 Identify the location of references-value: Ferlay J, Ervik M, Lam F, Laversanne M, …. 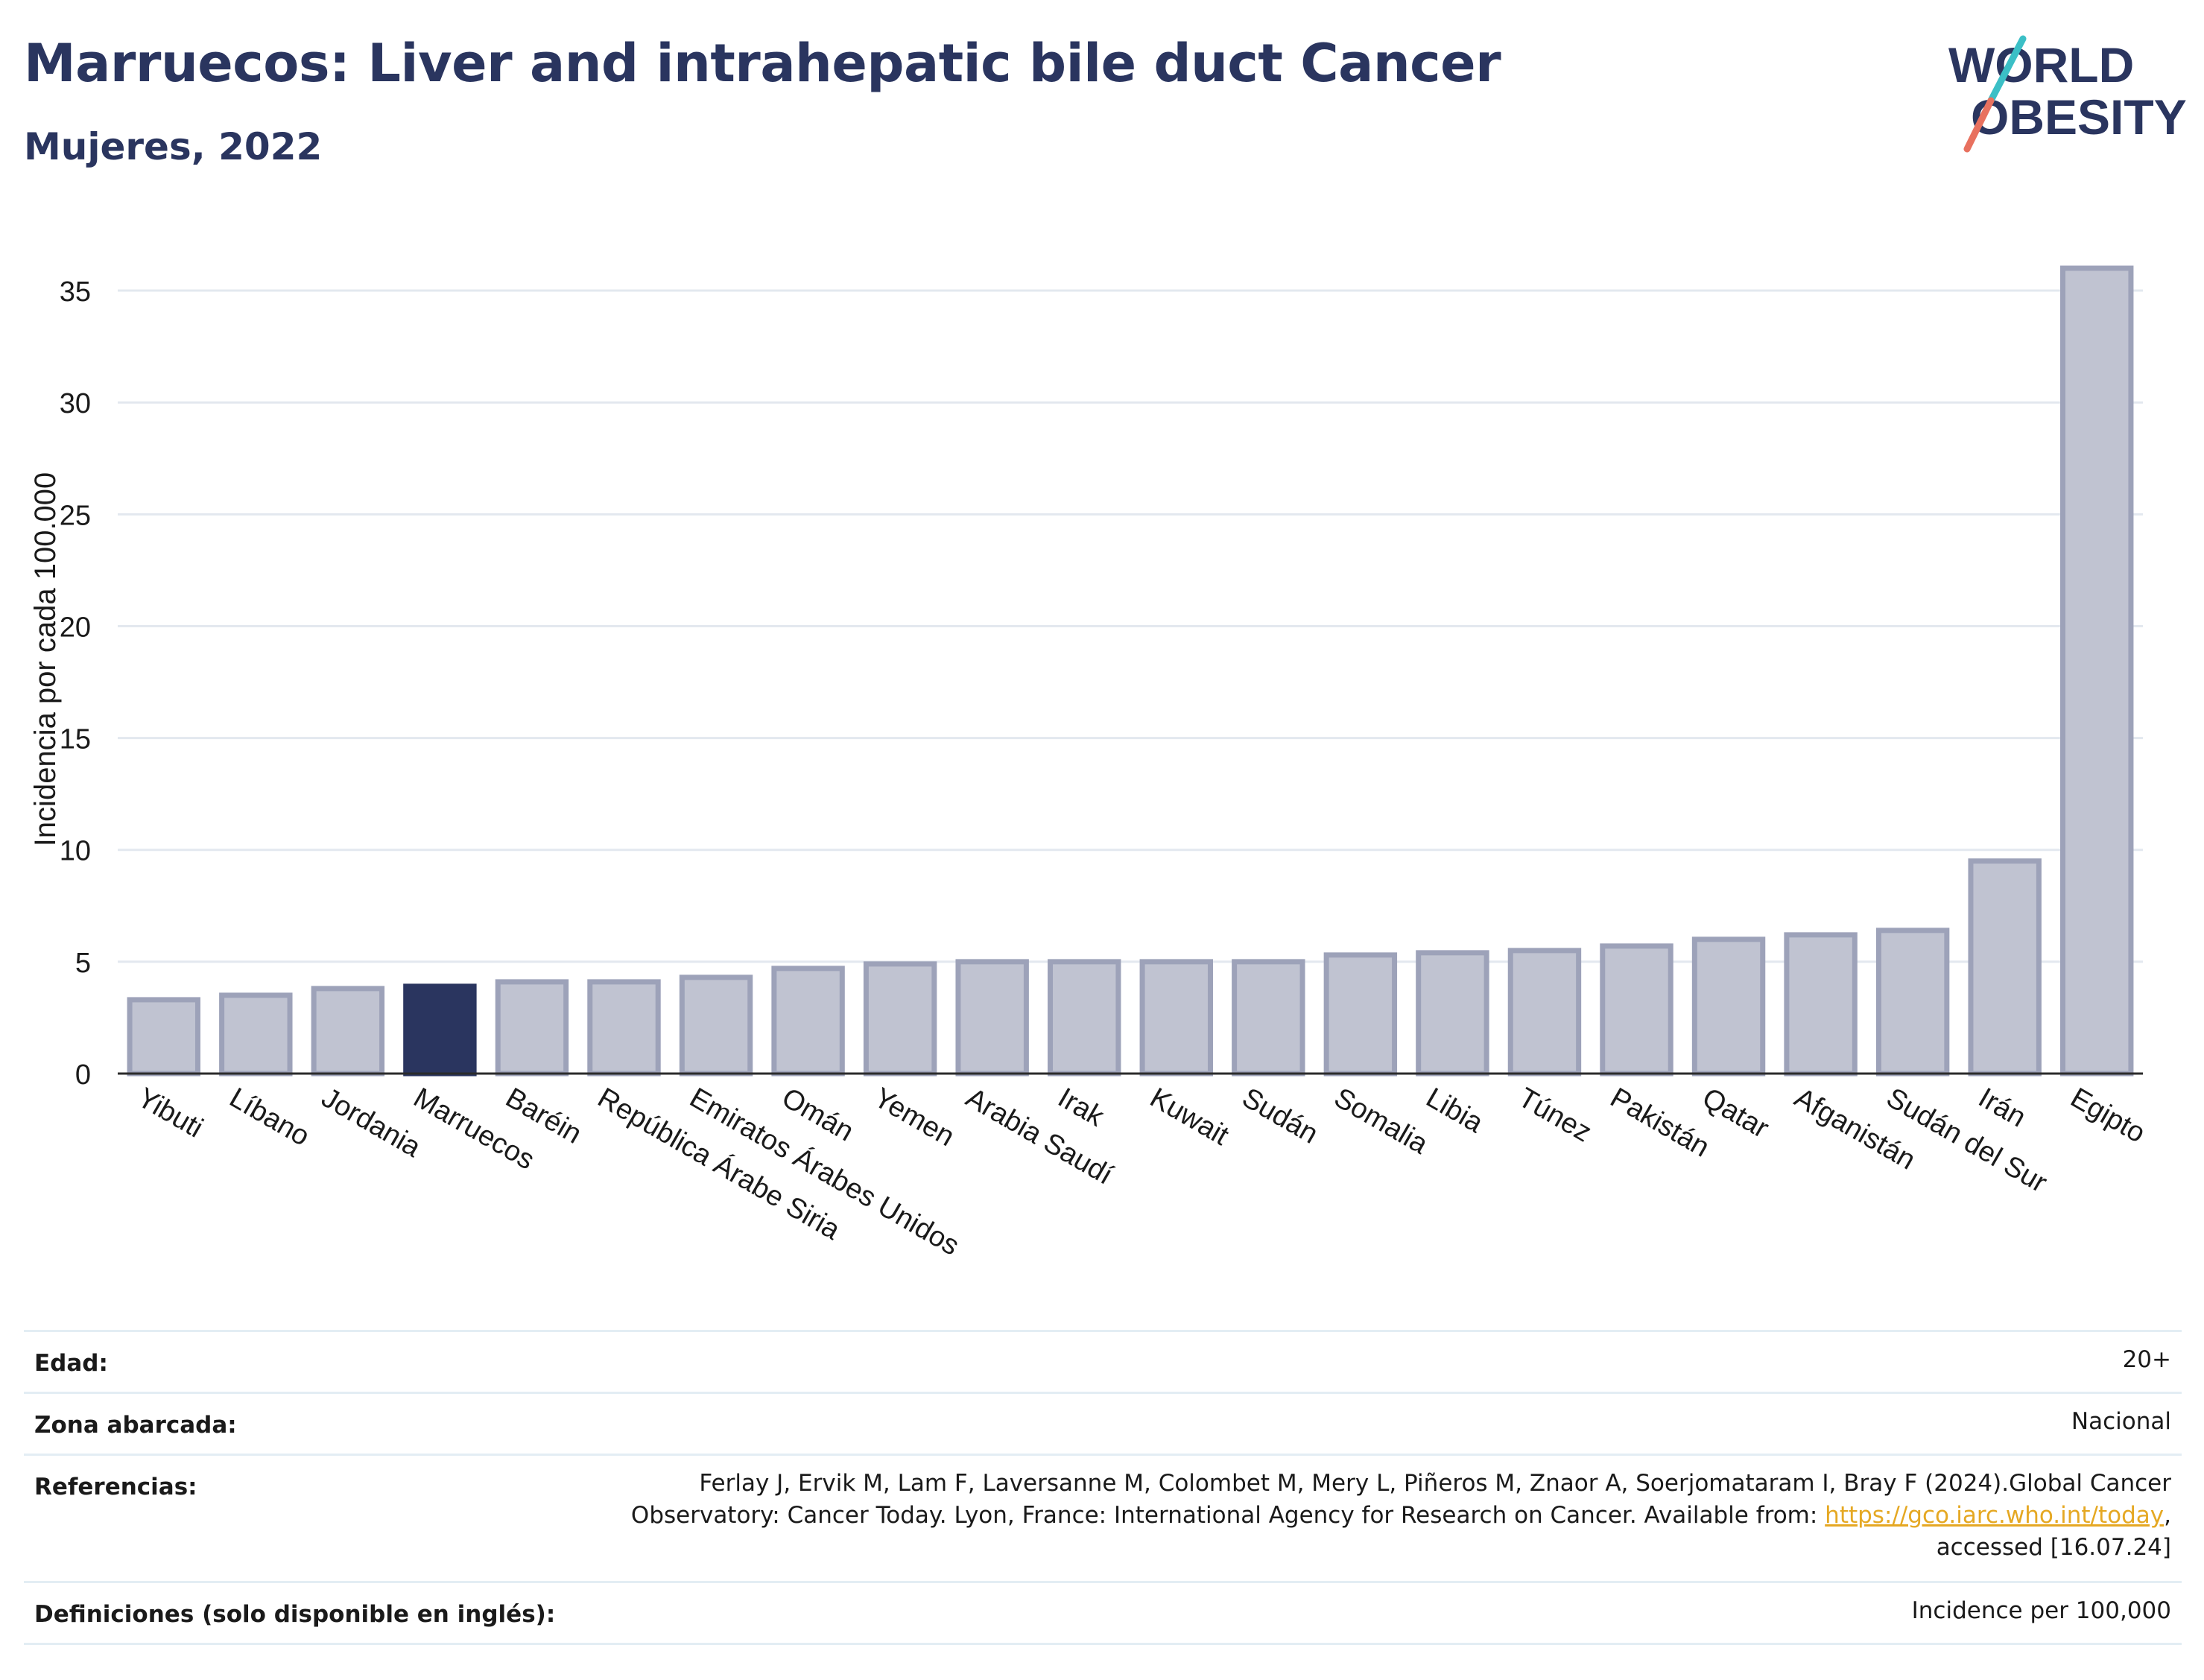
(1401, 1516).